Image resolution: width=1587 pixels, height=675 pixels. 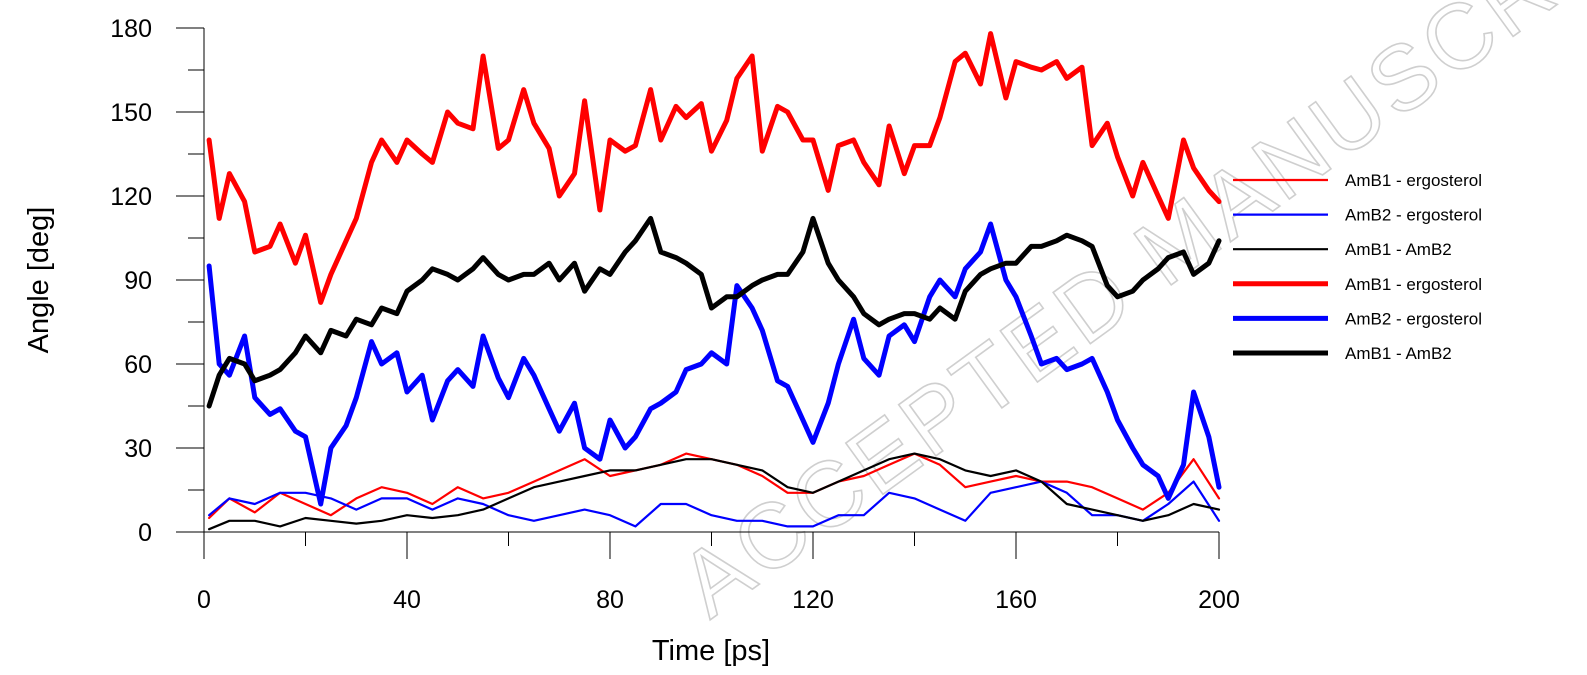 I want to click on x-tick-label: 200, so click(x=1219, y=600).